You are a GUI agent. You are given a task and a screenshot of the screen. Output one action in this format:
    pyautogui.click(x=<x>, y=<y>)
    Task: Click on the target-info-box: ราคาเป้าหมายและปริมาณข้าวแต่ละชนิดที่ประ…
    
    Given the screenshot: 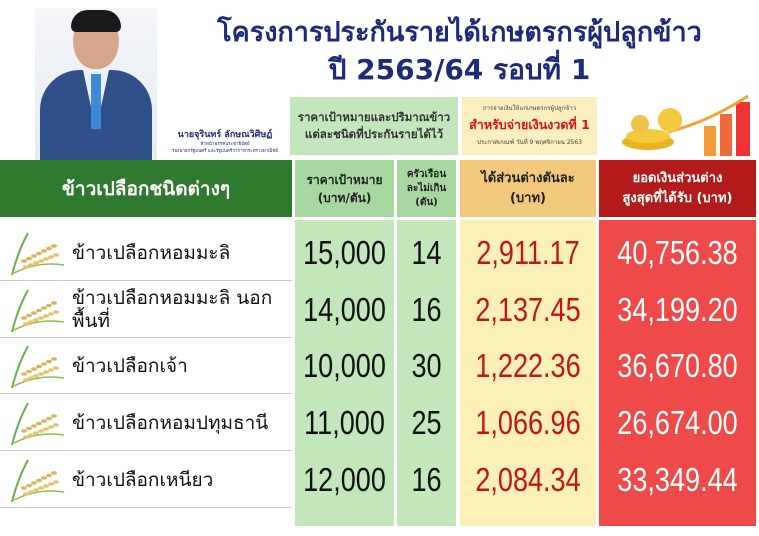 What is the action you would take?
    pyautogui.click(x=374, y=126)
    